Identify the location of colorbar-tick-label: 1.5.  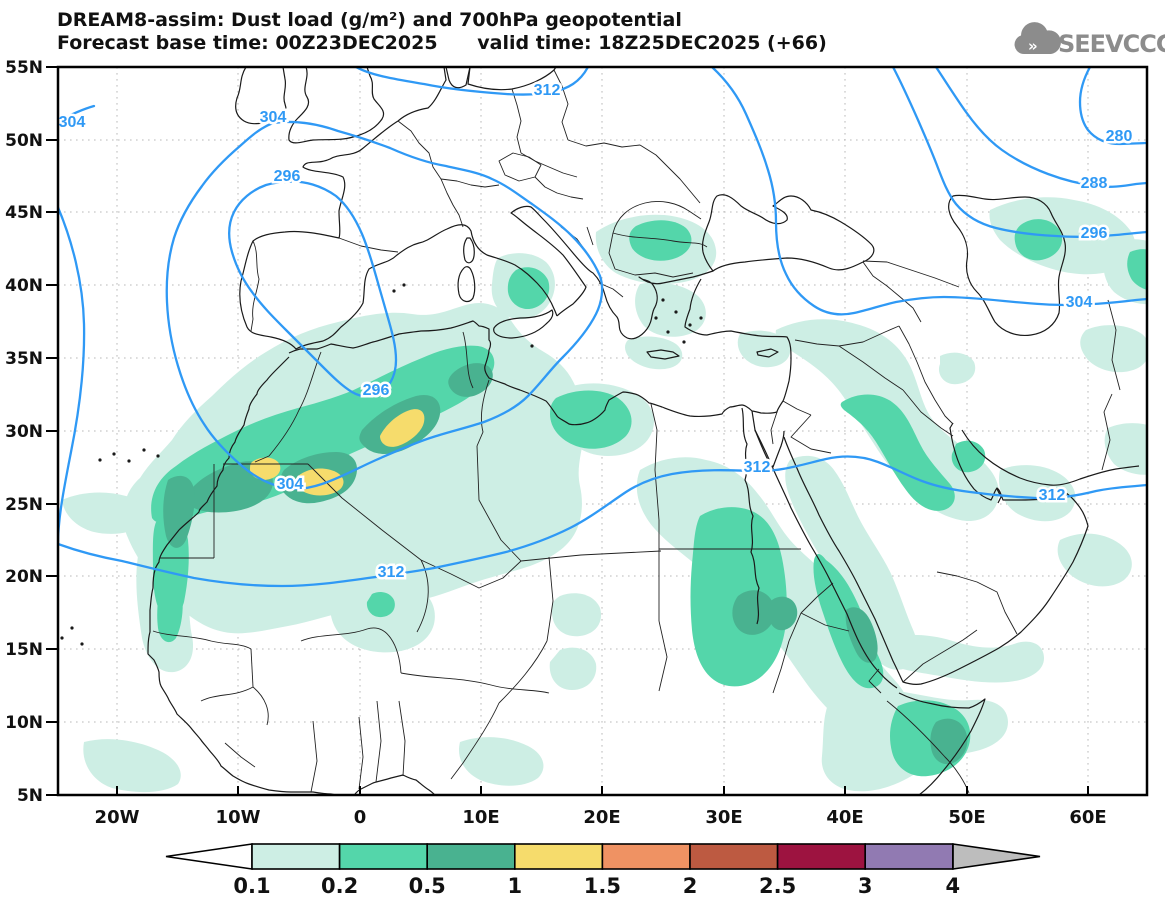
(602, 886).